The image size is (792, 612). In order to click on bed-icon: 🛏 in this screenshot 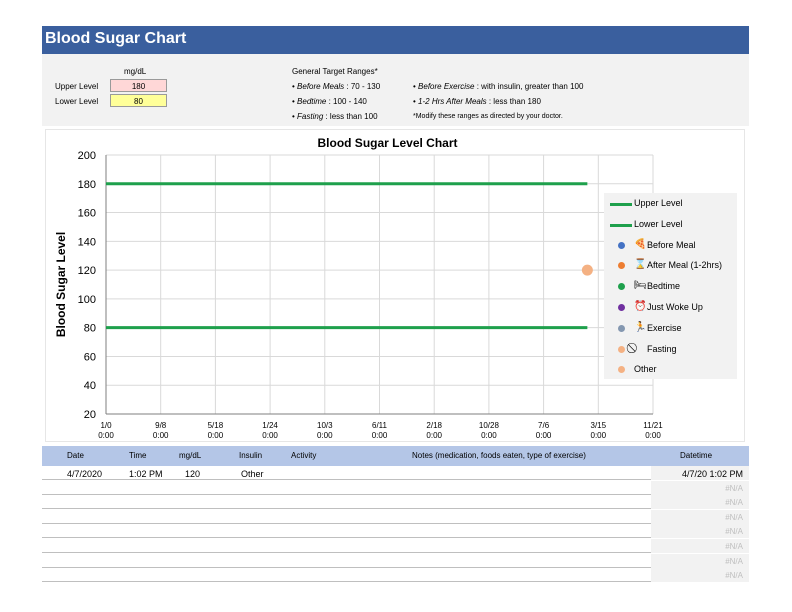, I will do `click(640, 286)`.